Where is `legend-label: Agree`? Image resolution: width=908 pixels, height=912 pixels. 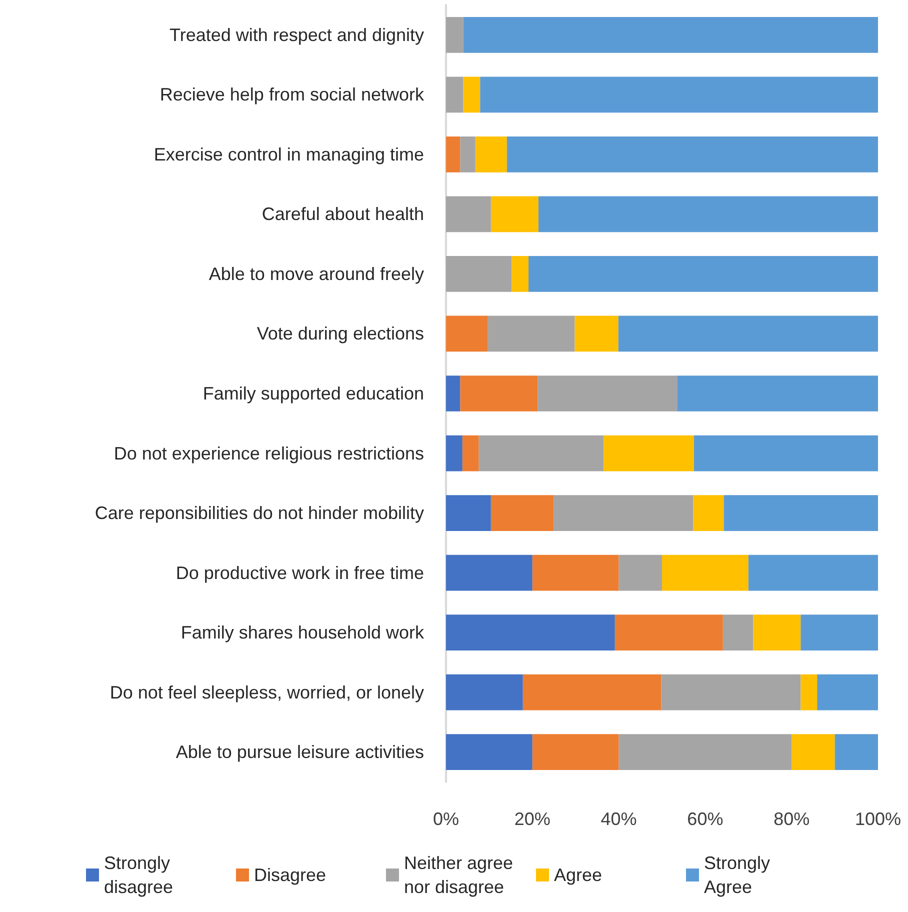
legend-label: Agree is located at coordinates (578, 875).